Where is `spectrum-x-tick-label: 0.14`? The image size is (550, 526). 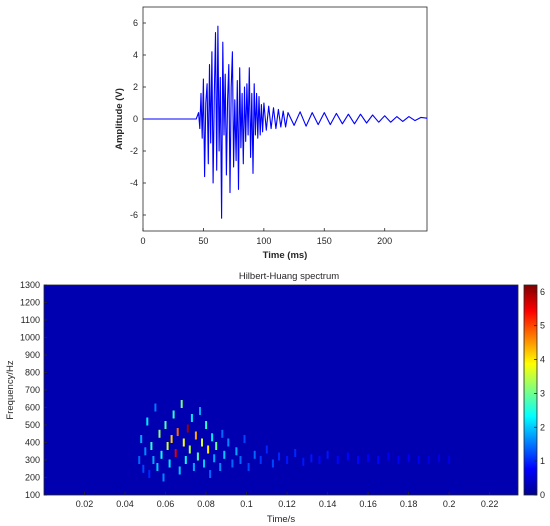
spectrum-x-tick-label: 0.14 is located at coordinates (328, 504).